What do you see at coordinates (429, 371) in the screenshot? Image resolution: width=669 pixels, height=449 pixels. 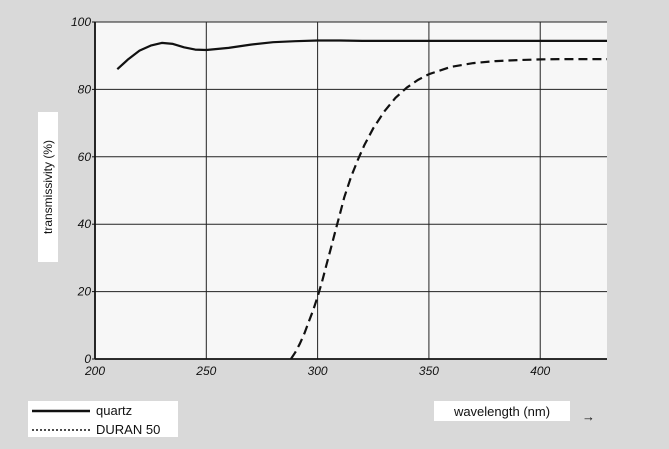 I see `x-tick-label-350: 350` at bounding box center [429, 371].